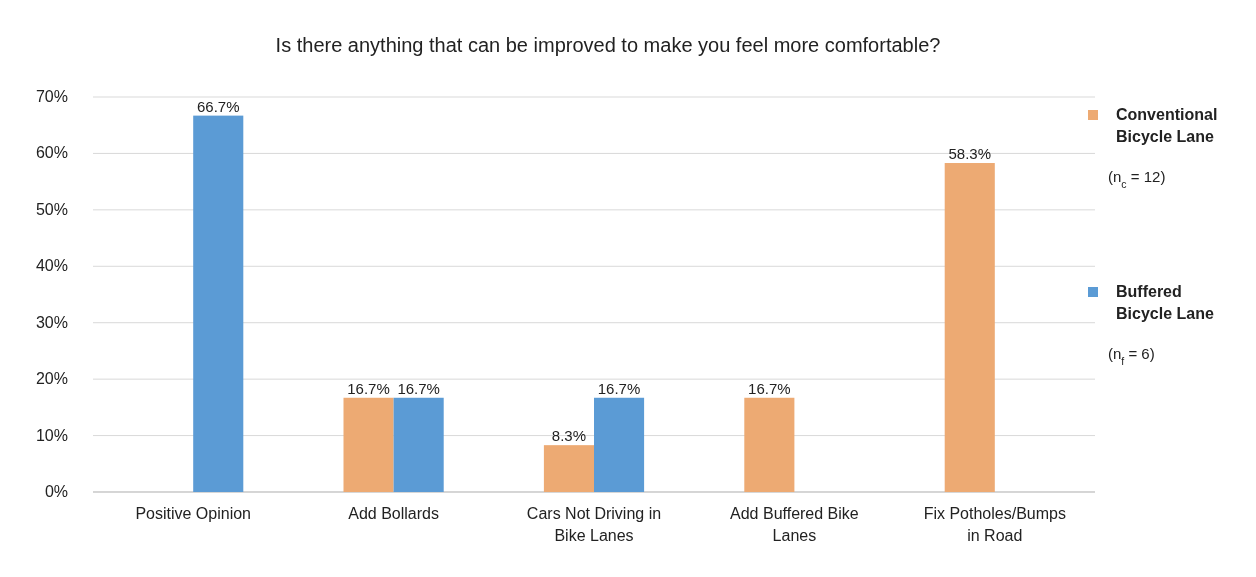  Describe the element at coordinates (51, 96) in the screenshot. I see `y-tick-label: 70%` at that location.